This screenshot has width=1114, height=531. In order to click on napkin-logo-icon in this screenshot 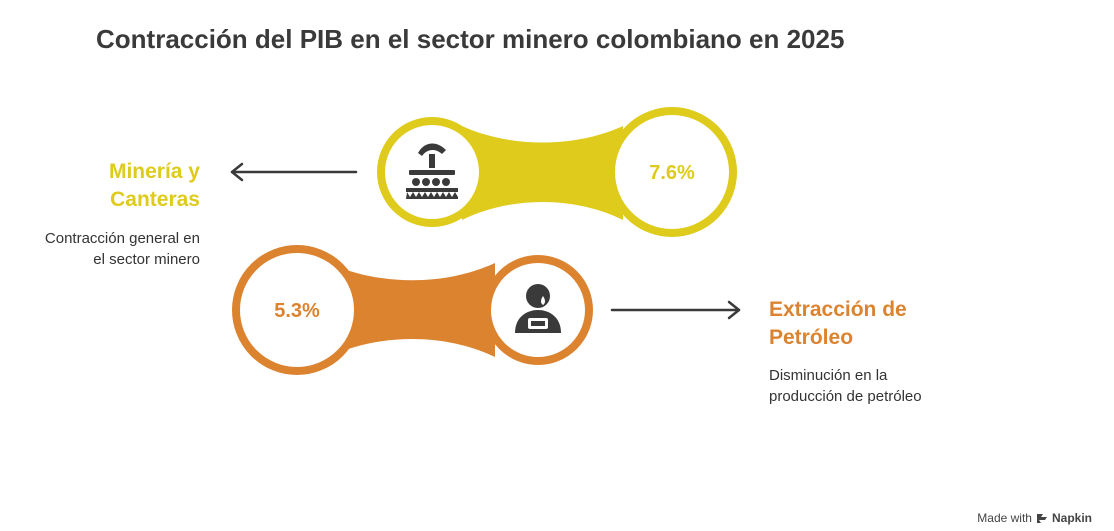, I will do `click(1041, 518)`.